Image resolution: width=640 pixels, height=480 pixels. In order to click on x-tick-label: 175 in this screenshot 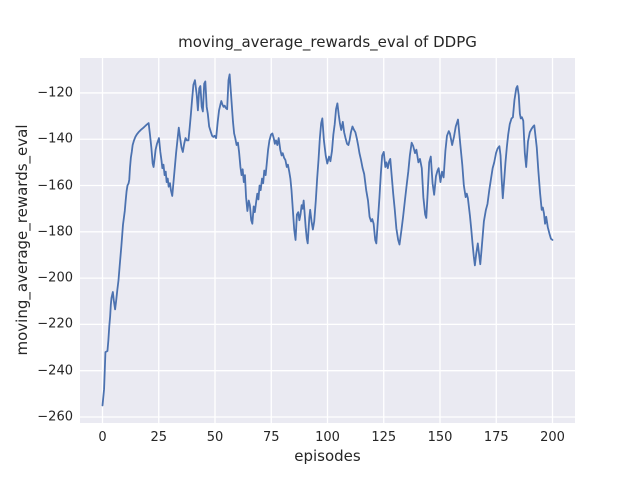, I will do `click(496, 437)`.